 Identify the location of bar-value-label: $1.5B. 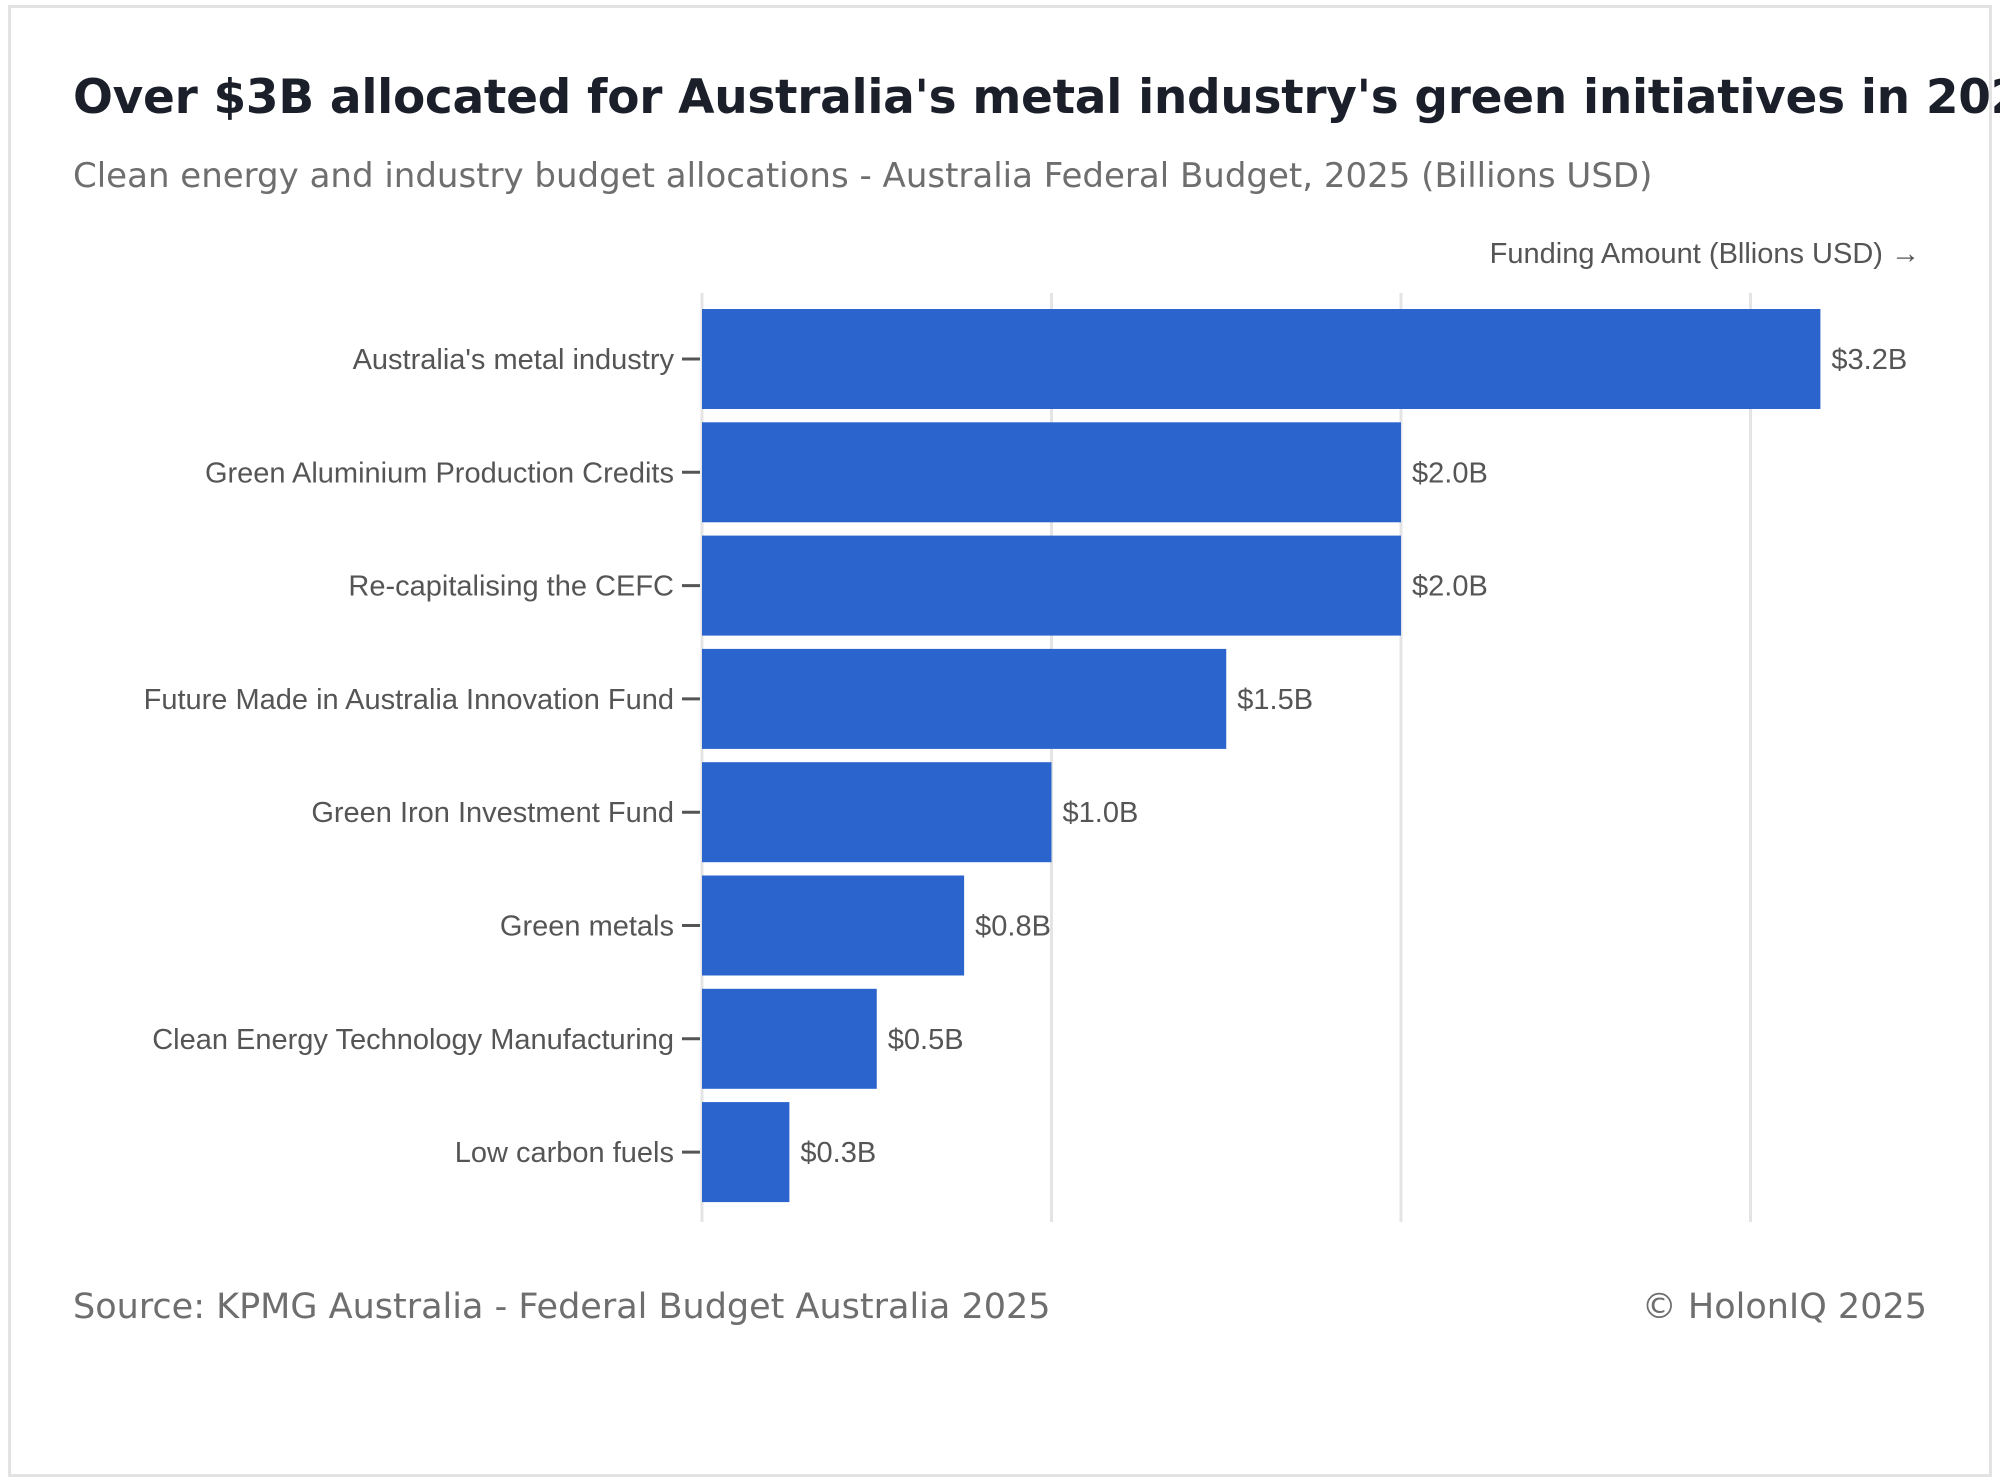
(1275, 700).